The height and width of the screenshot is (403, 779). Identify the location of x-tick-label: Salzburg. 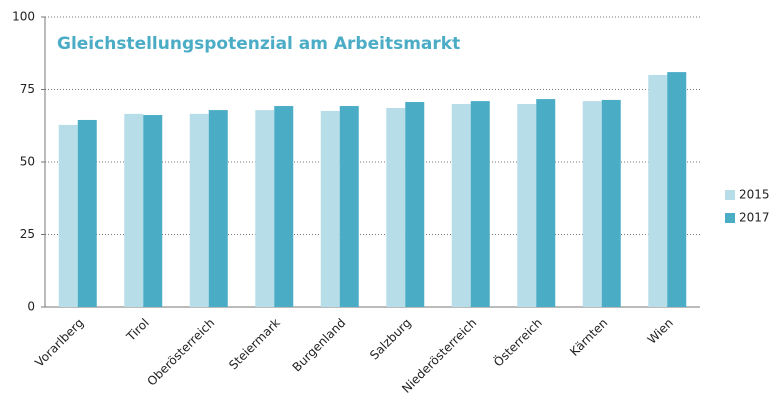
(390, 339).